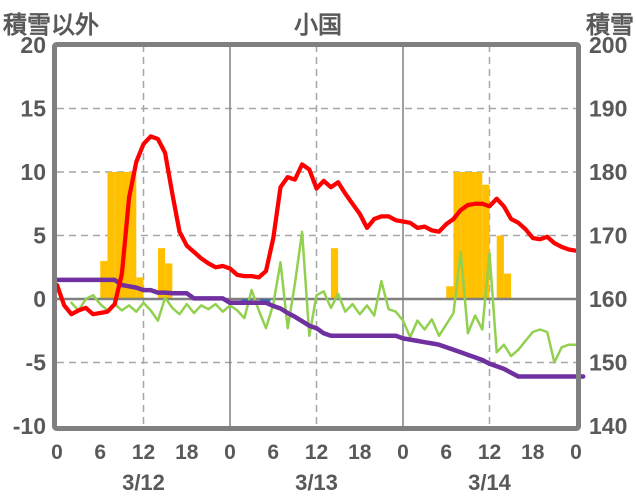 This screenshot has height=501, width=636. I want to click on left-axis-tick-label: 15, so click(33, 109).